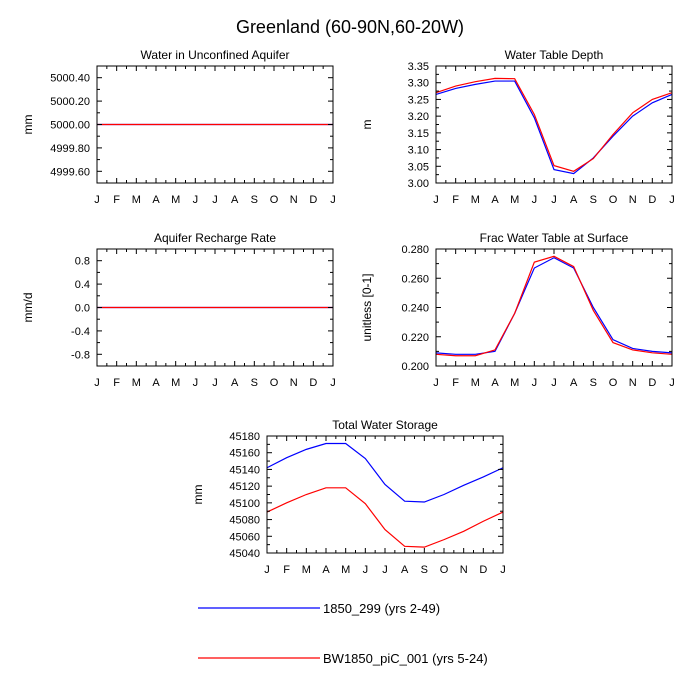 This screenshot has width=700, height=700. Describe the element at coordinates (80, 355) in the screenshot. I see `y-tick-label: -0.8` at that location.